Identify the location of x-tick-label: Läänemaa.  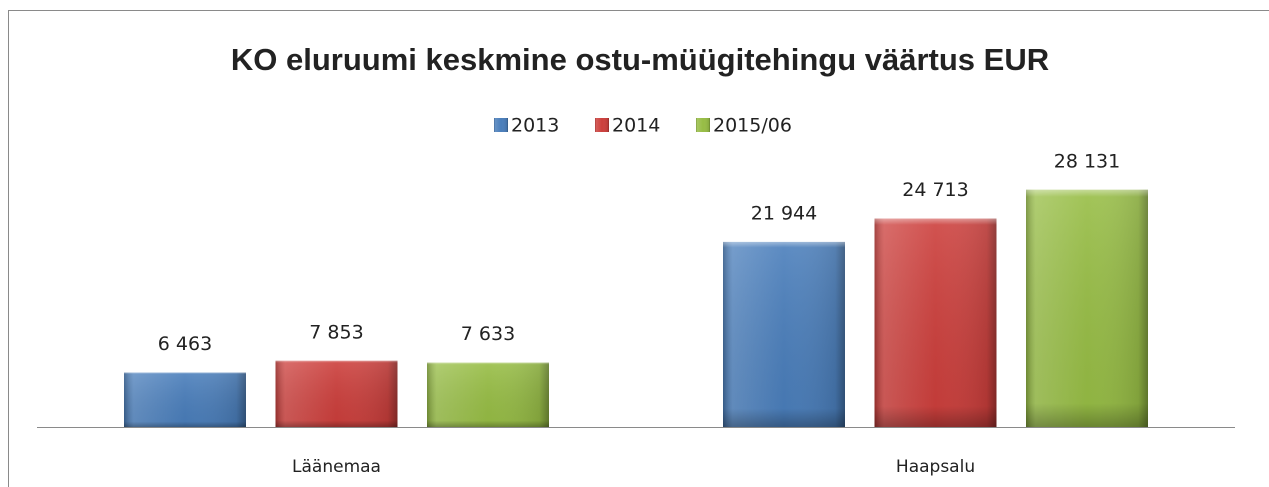
(336, 467).